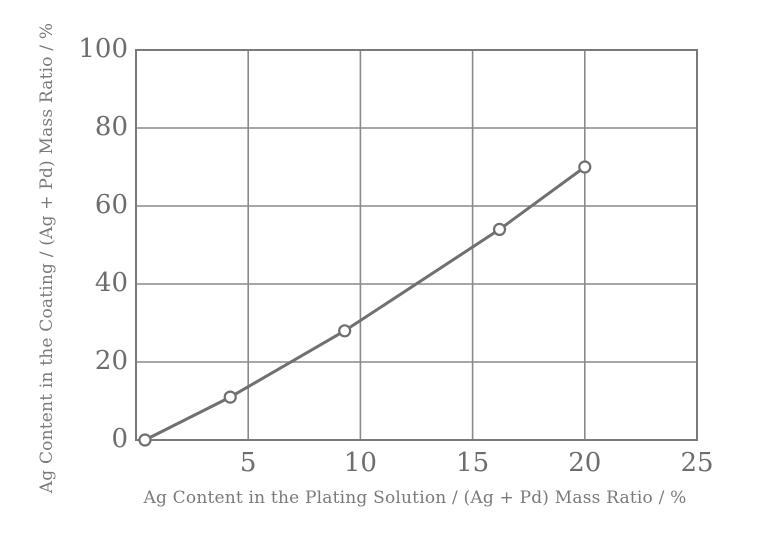 The height and width of the screenshot is (539, 768). What do you see at coordinates (111, 205) in the screenshot?
I see `y-tick-label: 60` at bounding box center [111, 205].